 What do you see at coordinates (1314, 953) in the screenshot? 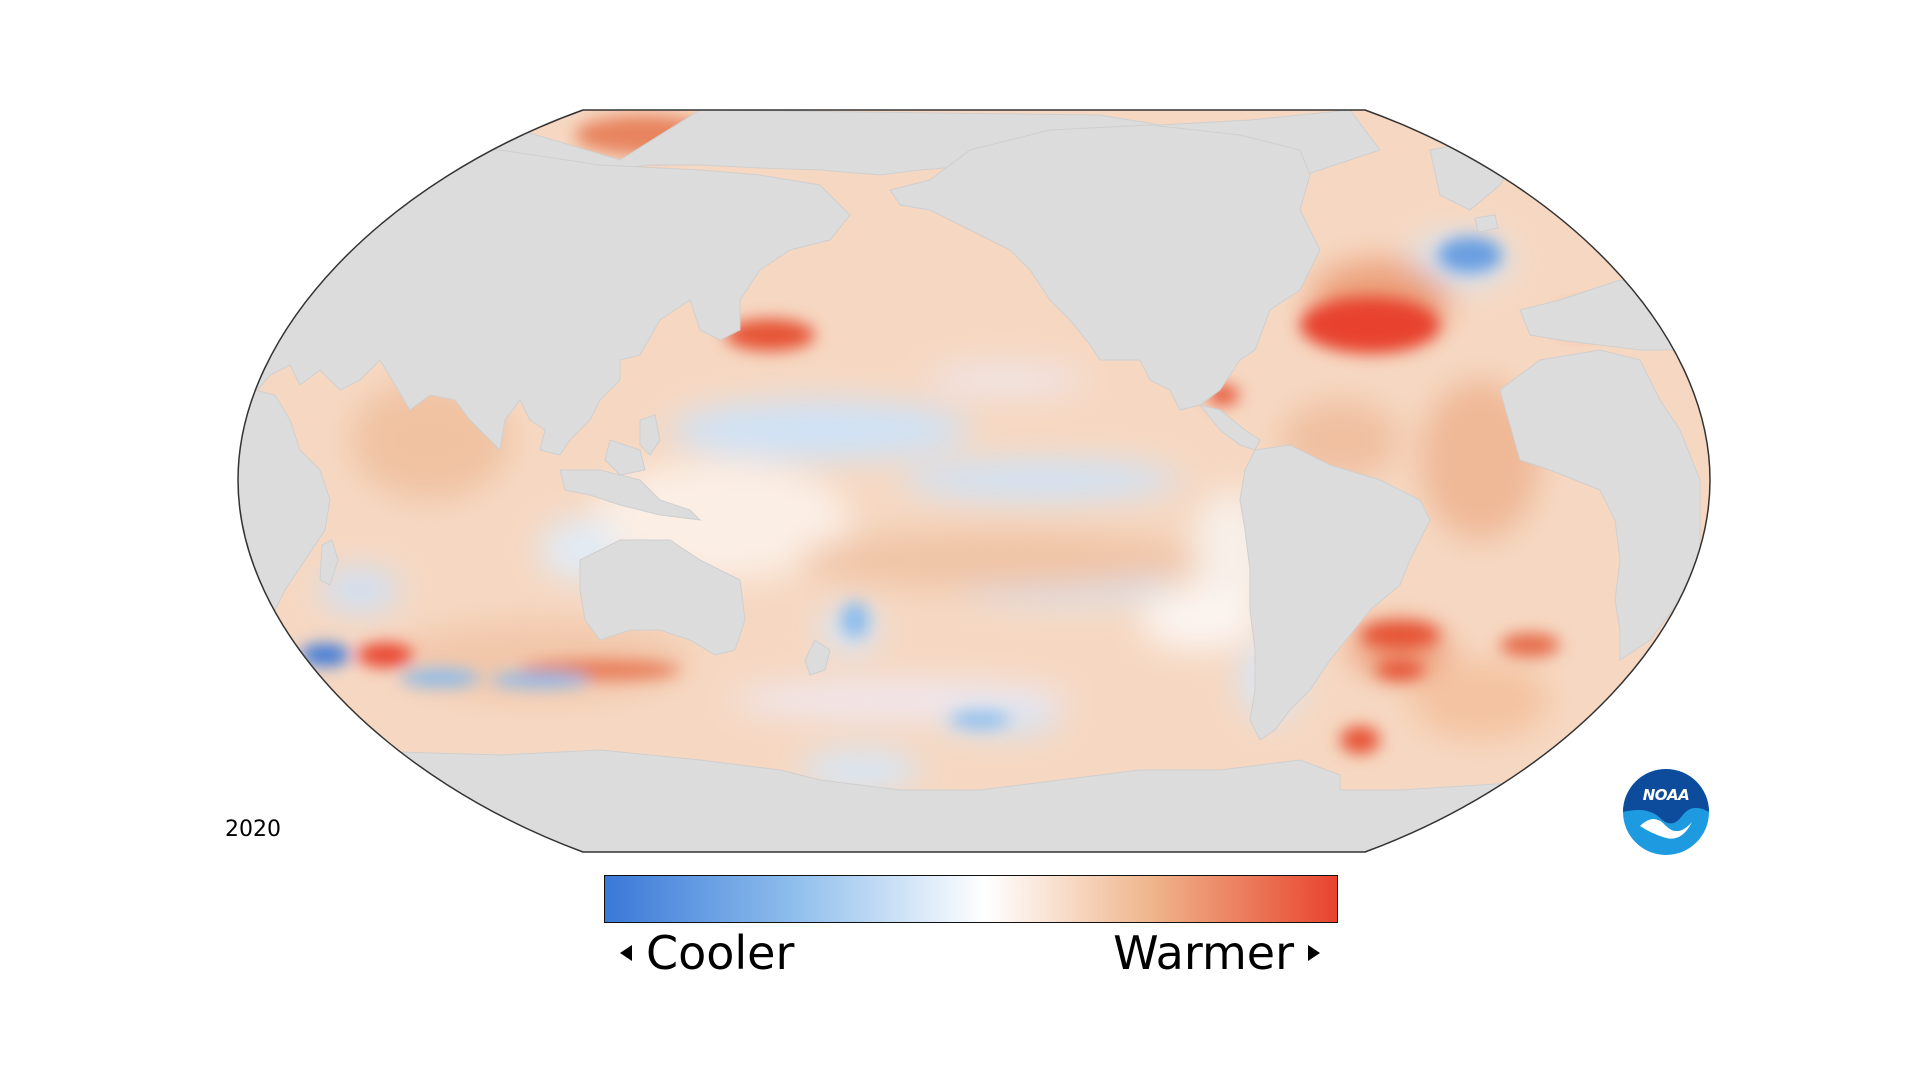
I see `arrow-right-icon` at bounding box center [1314, 953].